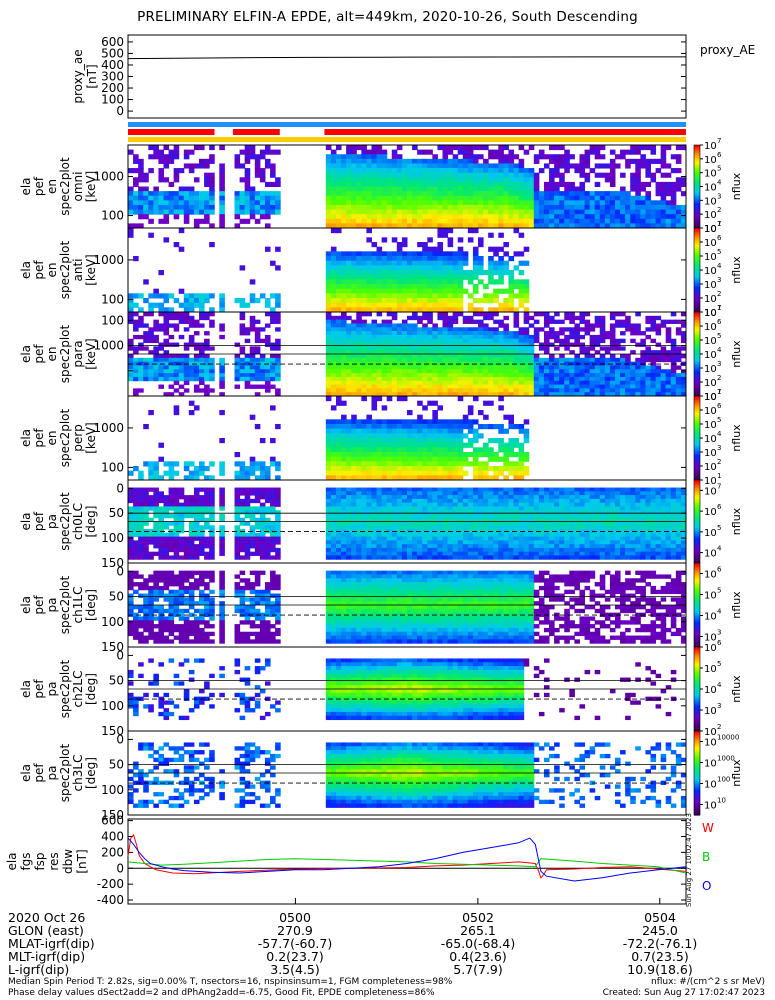 The image size is (775, 1000). I want to click on panel-tick-label: 1000, so click(108, 177).